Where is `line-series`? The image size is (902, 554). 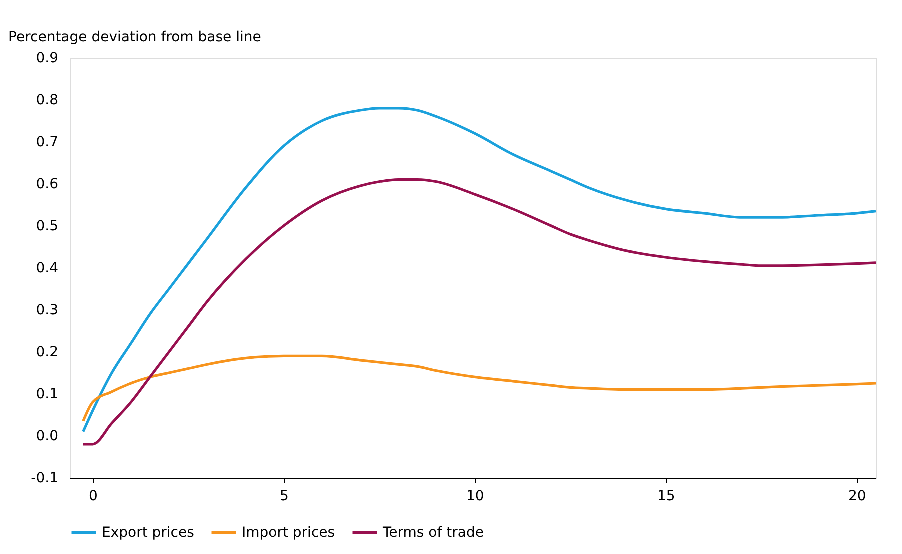
line-series is located at coordinates (480, 388).